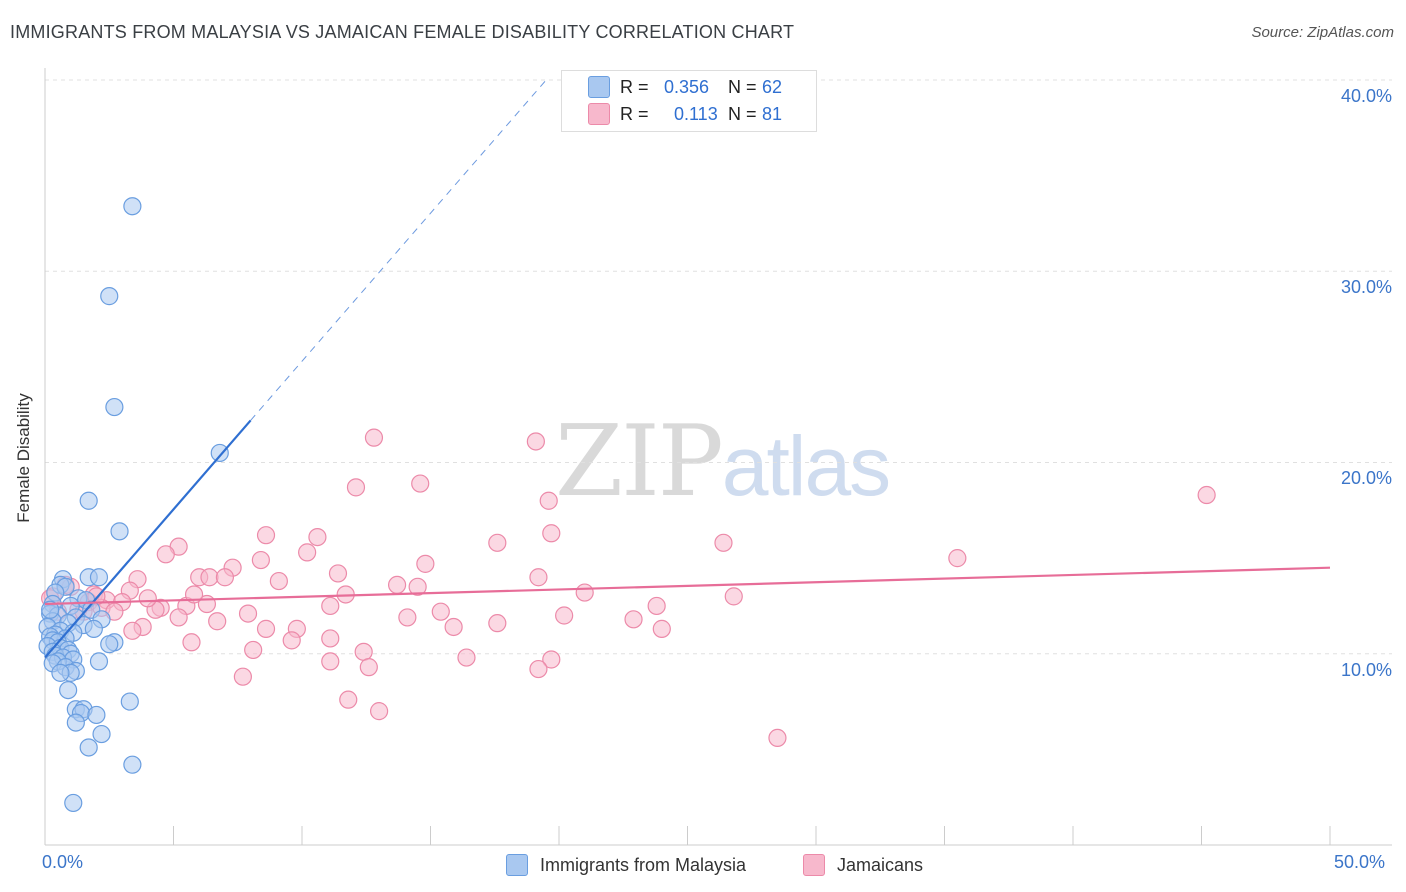 This screenshot has height=892, width=1406. I want to click on stats-row-jamaicans: R = 0.113 N = 81, so click(685, 114).